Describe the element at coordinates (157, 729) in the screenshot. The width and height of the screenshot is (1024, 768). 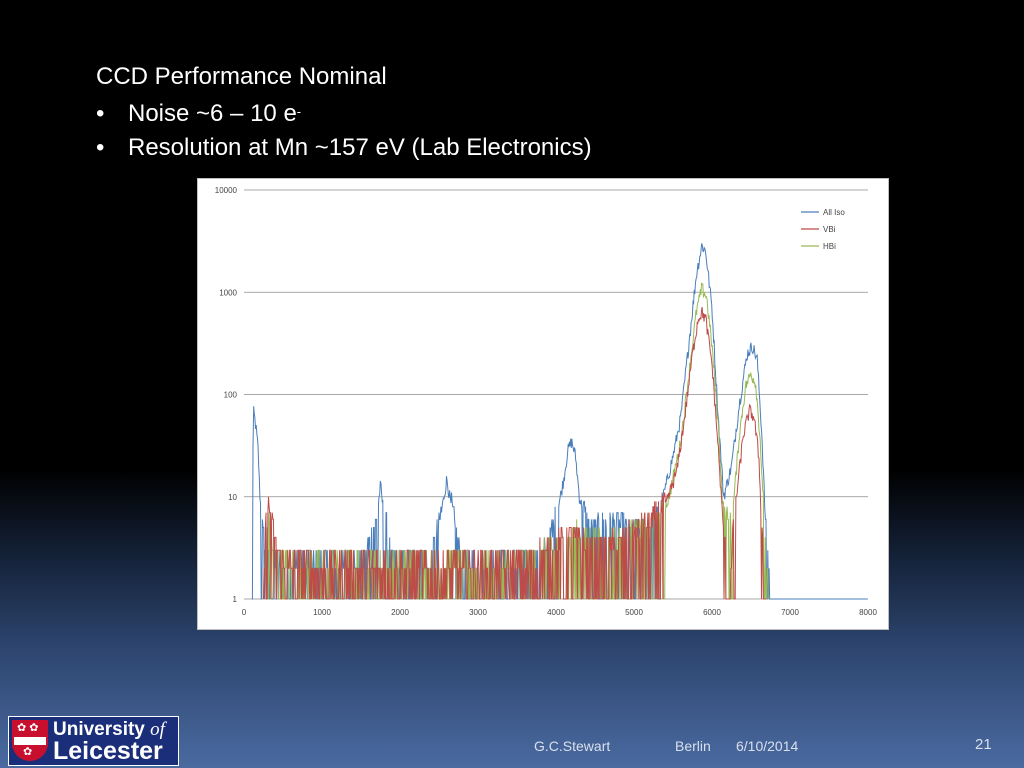
I see `logo-word-of: of` at that location.